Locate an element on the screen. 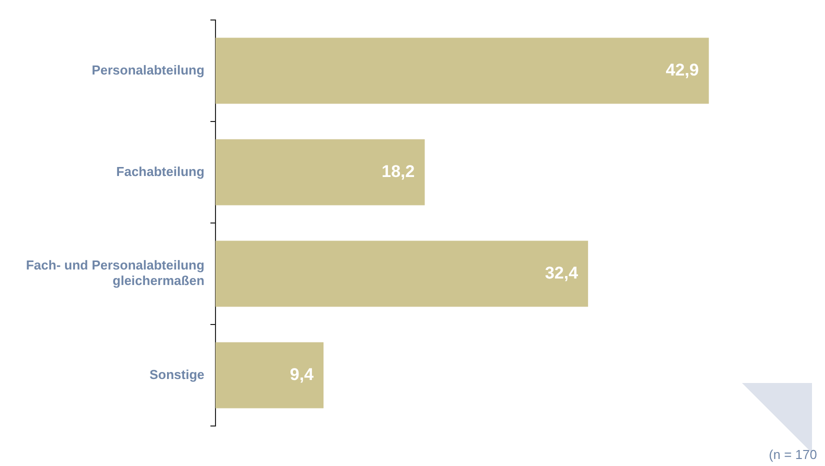 The height and width of the screenshot is (466, 825). data-label: 32,4 is located at coordinates (561, 272).